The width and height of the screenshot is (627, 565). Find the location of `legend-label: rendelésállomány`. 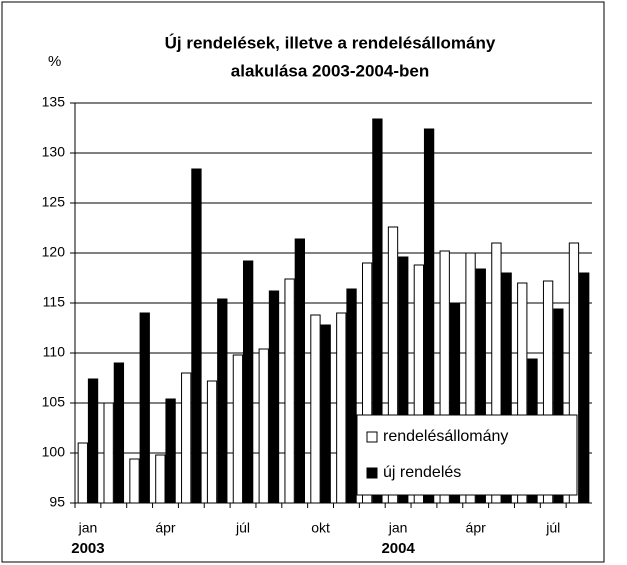

legend-label: rendelésállomány is located at coordinates (445, 436).